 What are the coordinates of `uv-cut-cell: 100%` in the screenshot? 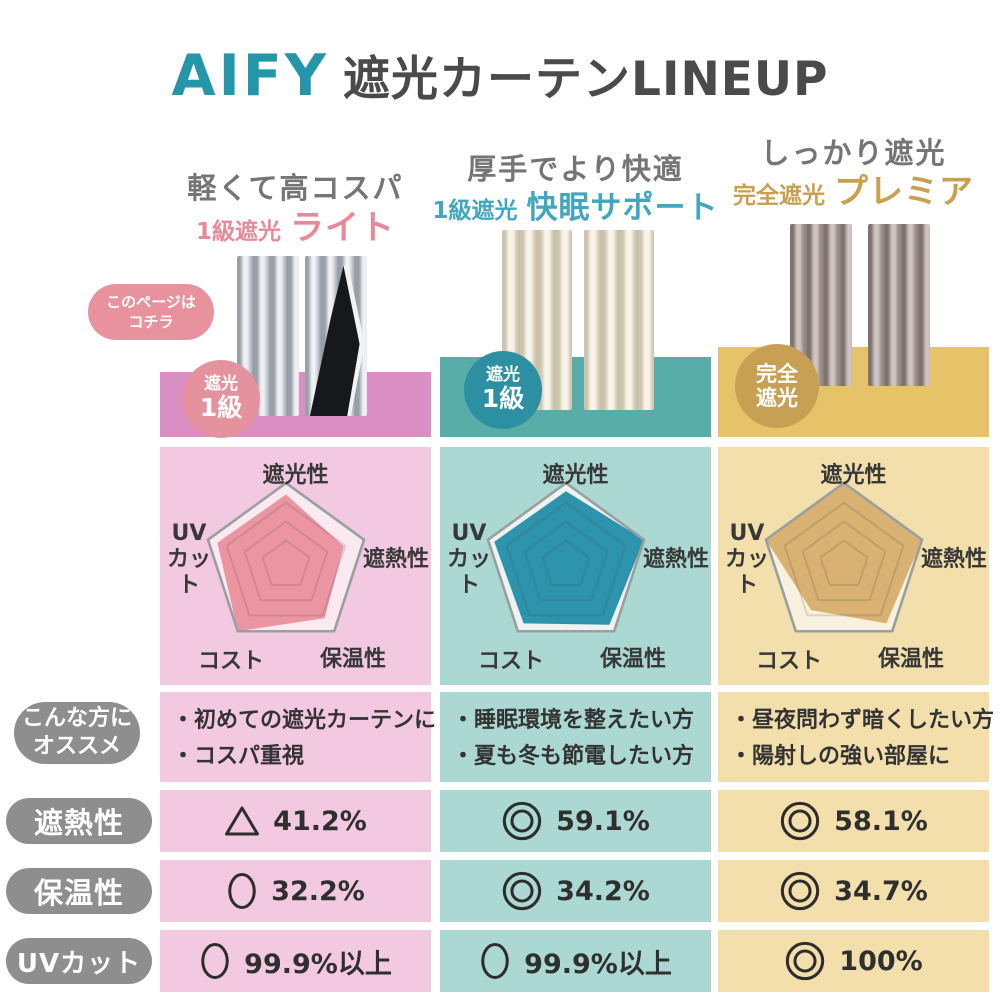 It's located at (853, 961).